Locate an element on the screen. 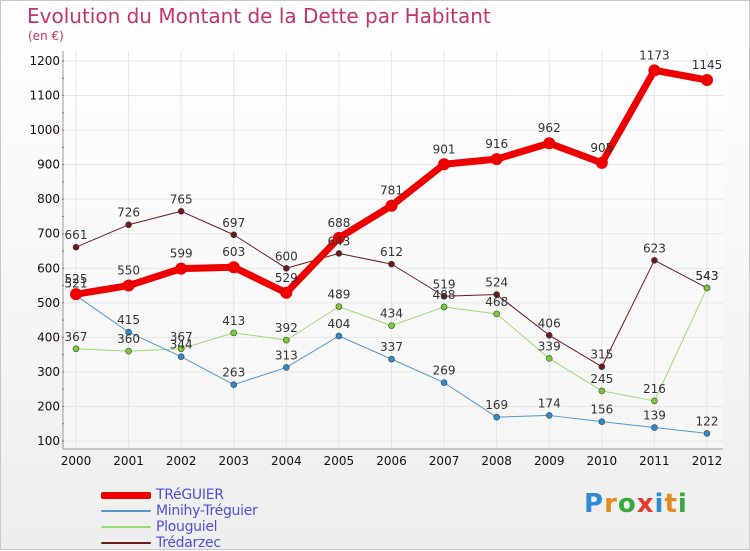 This screenshot has height=551, width=750. x-tick-label: 2008 is located at coordinates (496, 461).